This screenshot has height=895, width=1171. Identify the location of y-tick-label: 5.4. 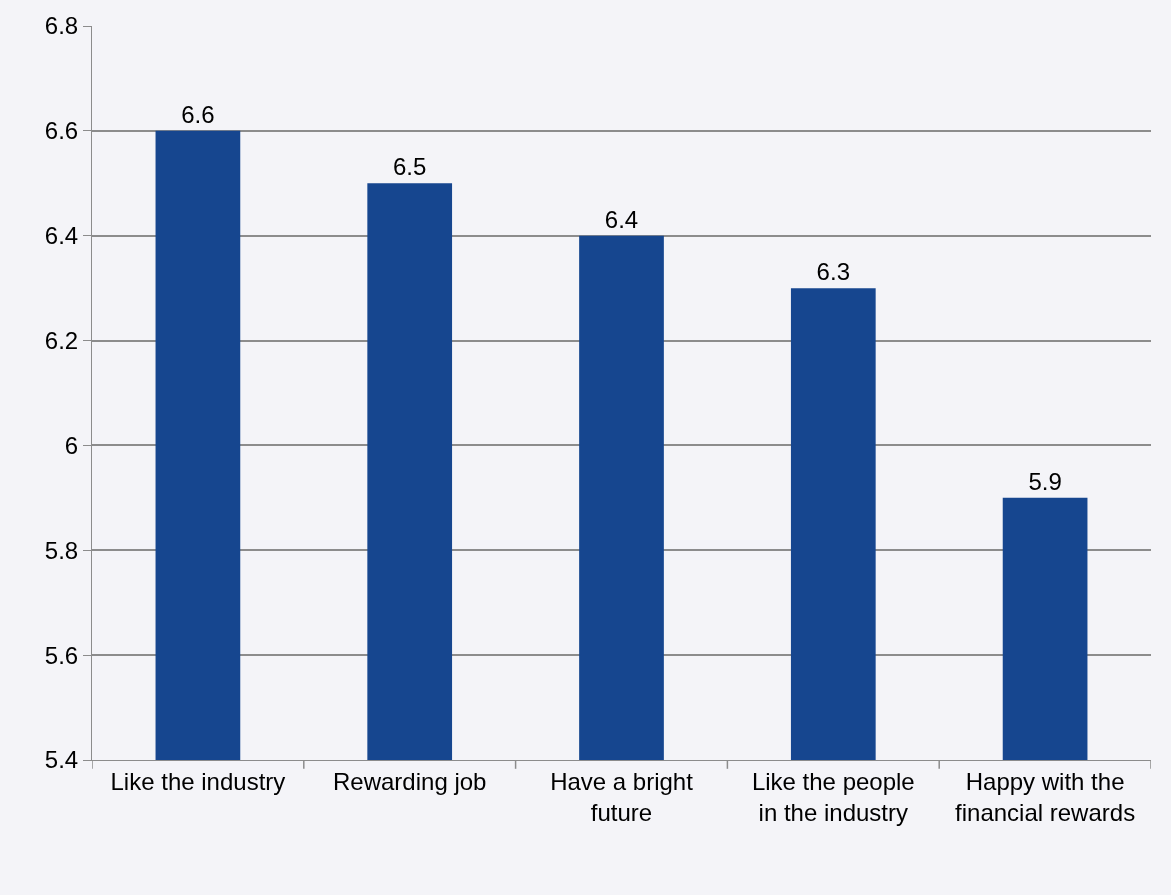
(61, 760).